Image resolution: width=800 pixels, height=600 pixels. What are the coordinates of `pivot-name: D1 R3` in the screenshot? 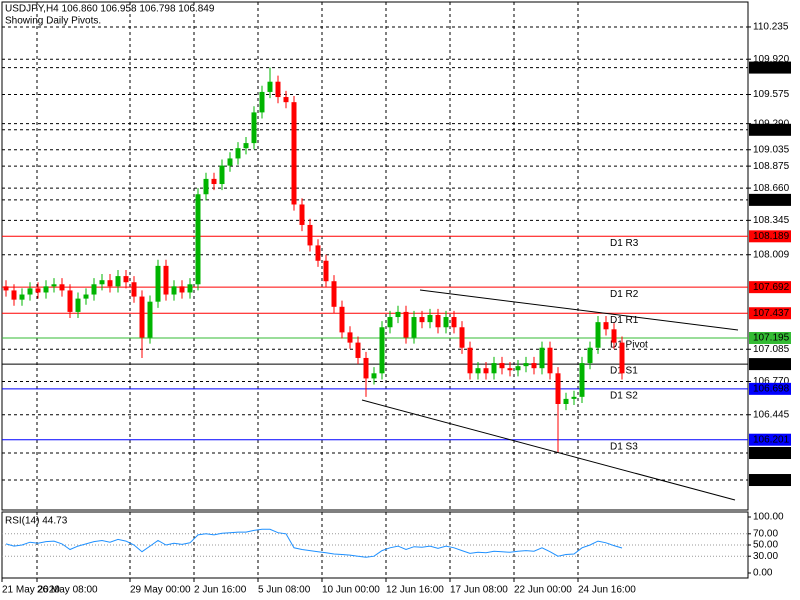 It's located at (624, 243).